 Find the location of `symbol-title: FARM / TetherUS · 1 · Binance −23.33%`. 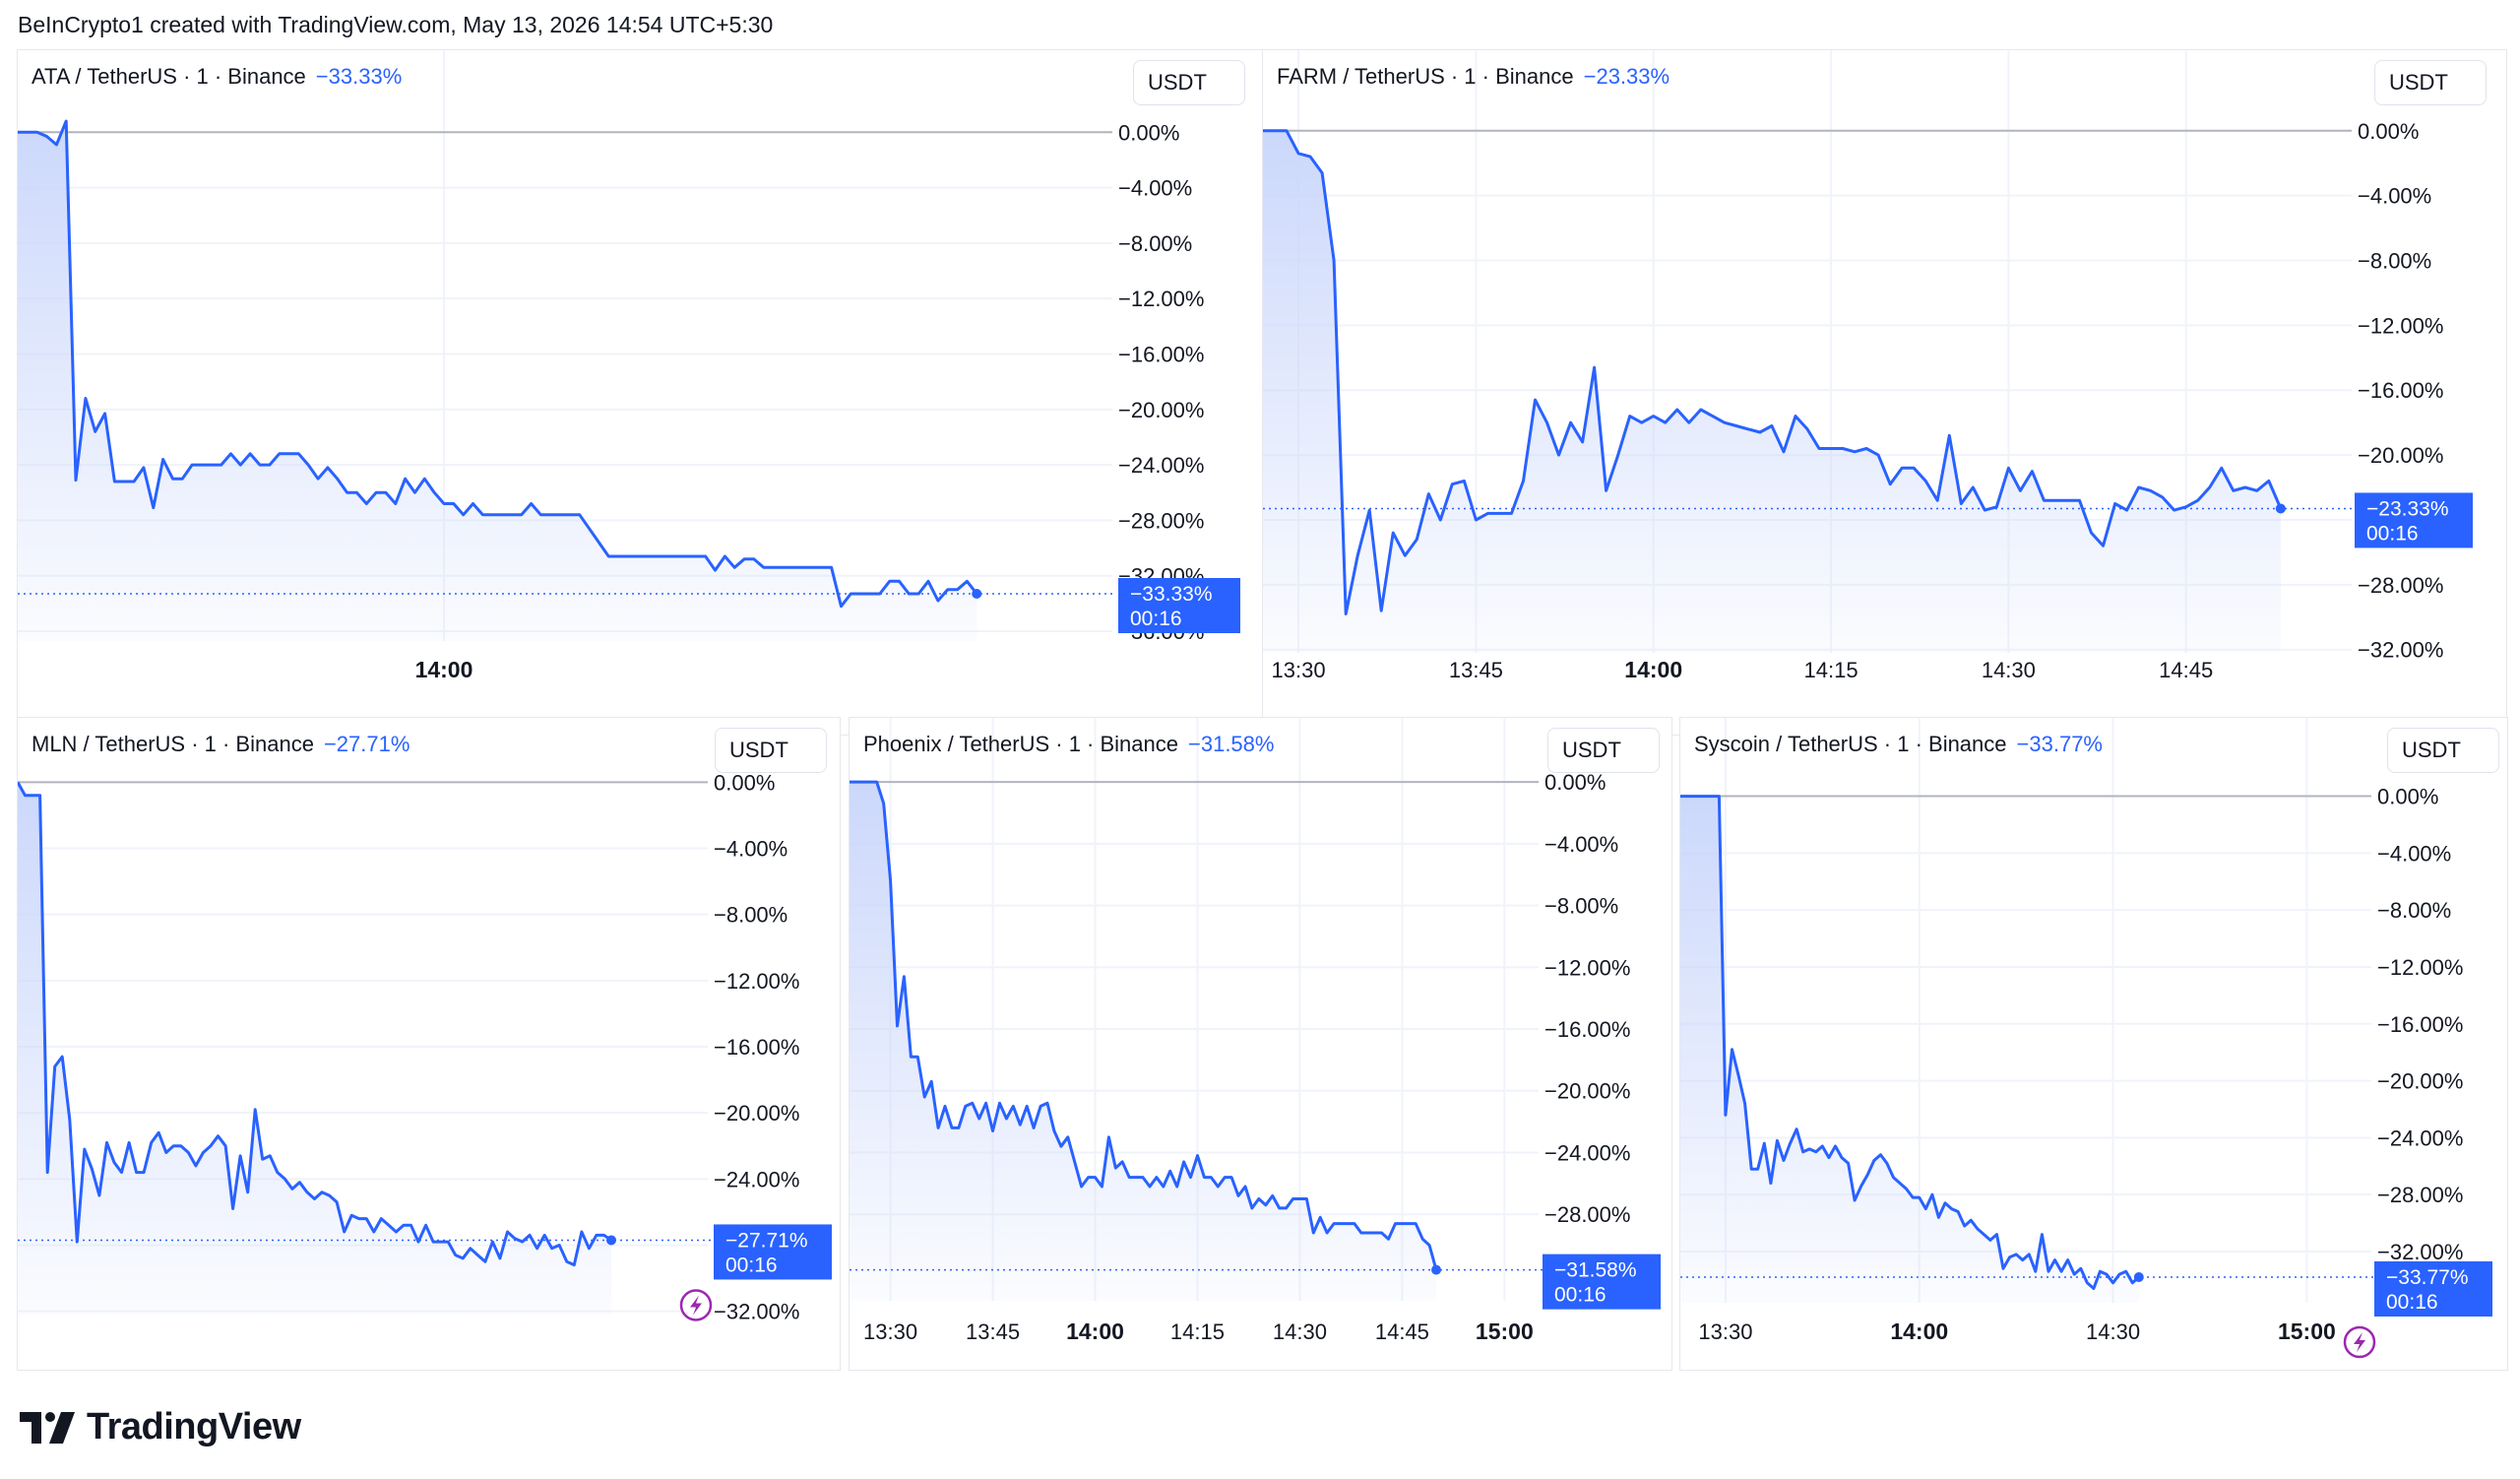

symbol-title: FARM / TetherUS · 1 · Binance −23.33% is located at coordinates (1473, 77).